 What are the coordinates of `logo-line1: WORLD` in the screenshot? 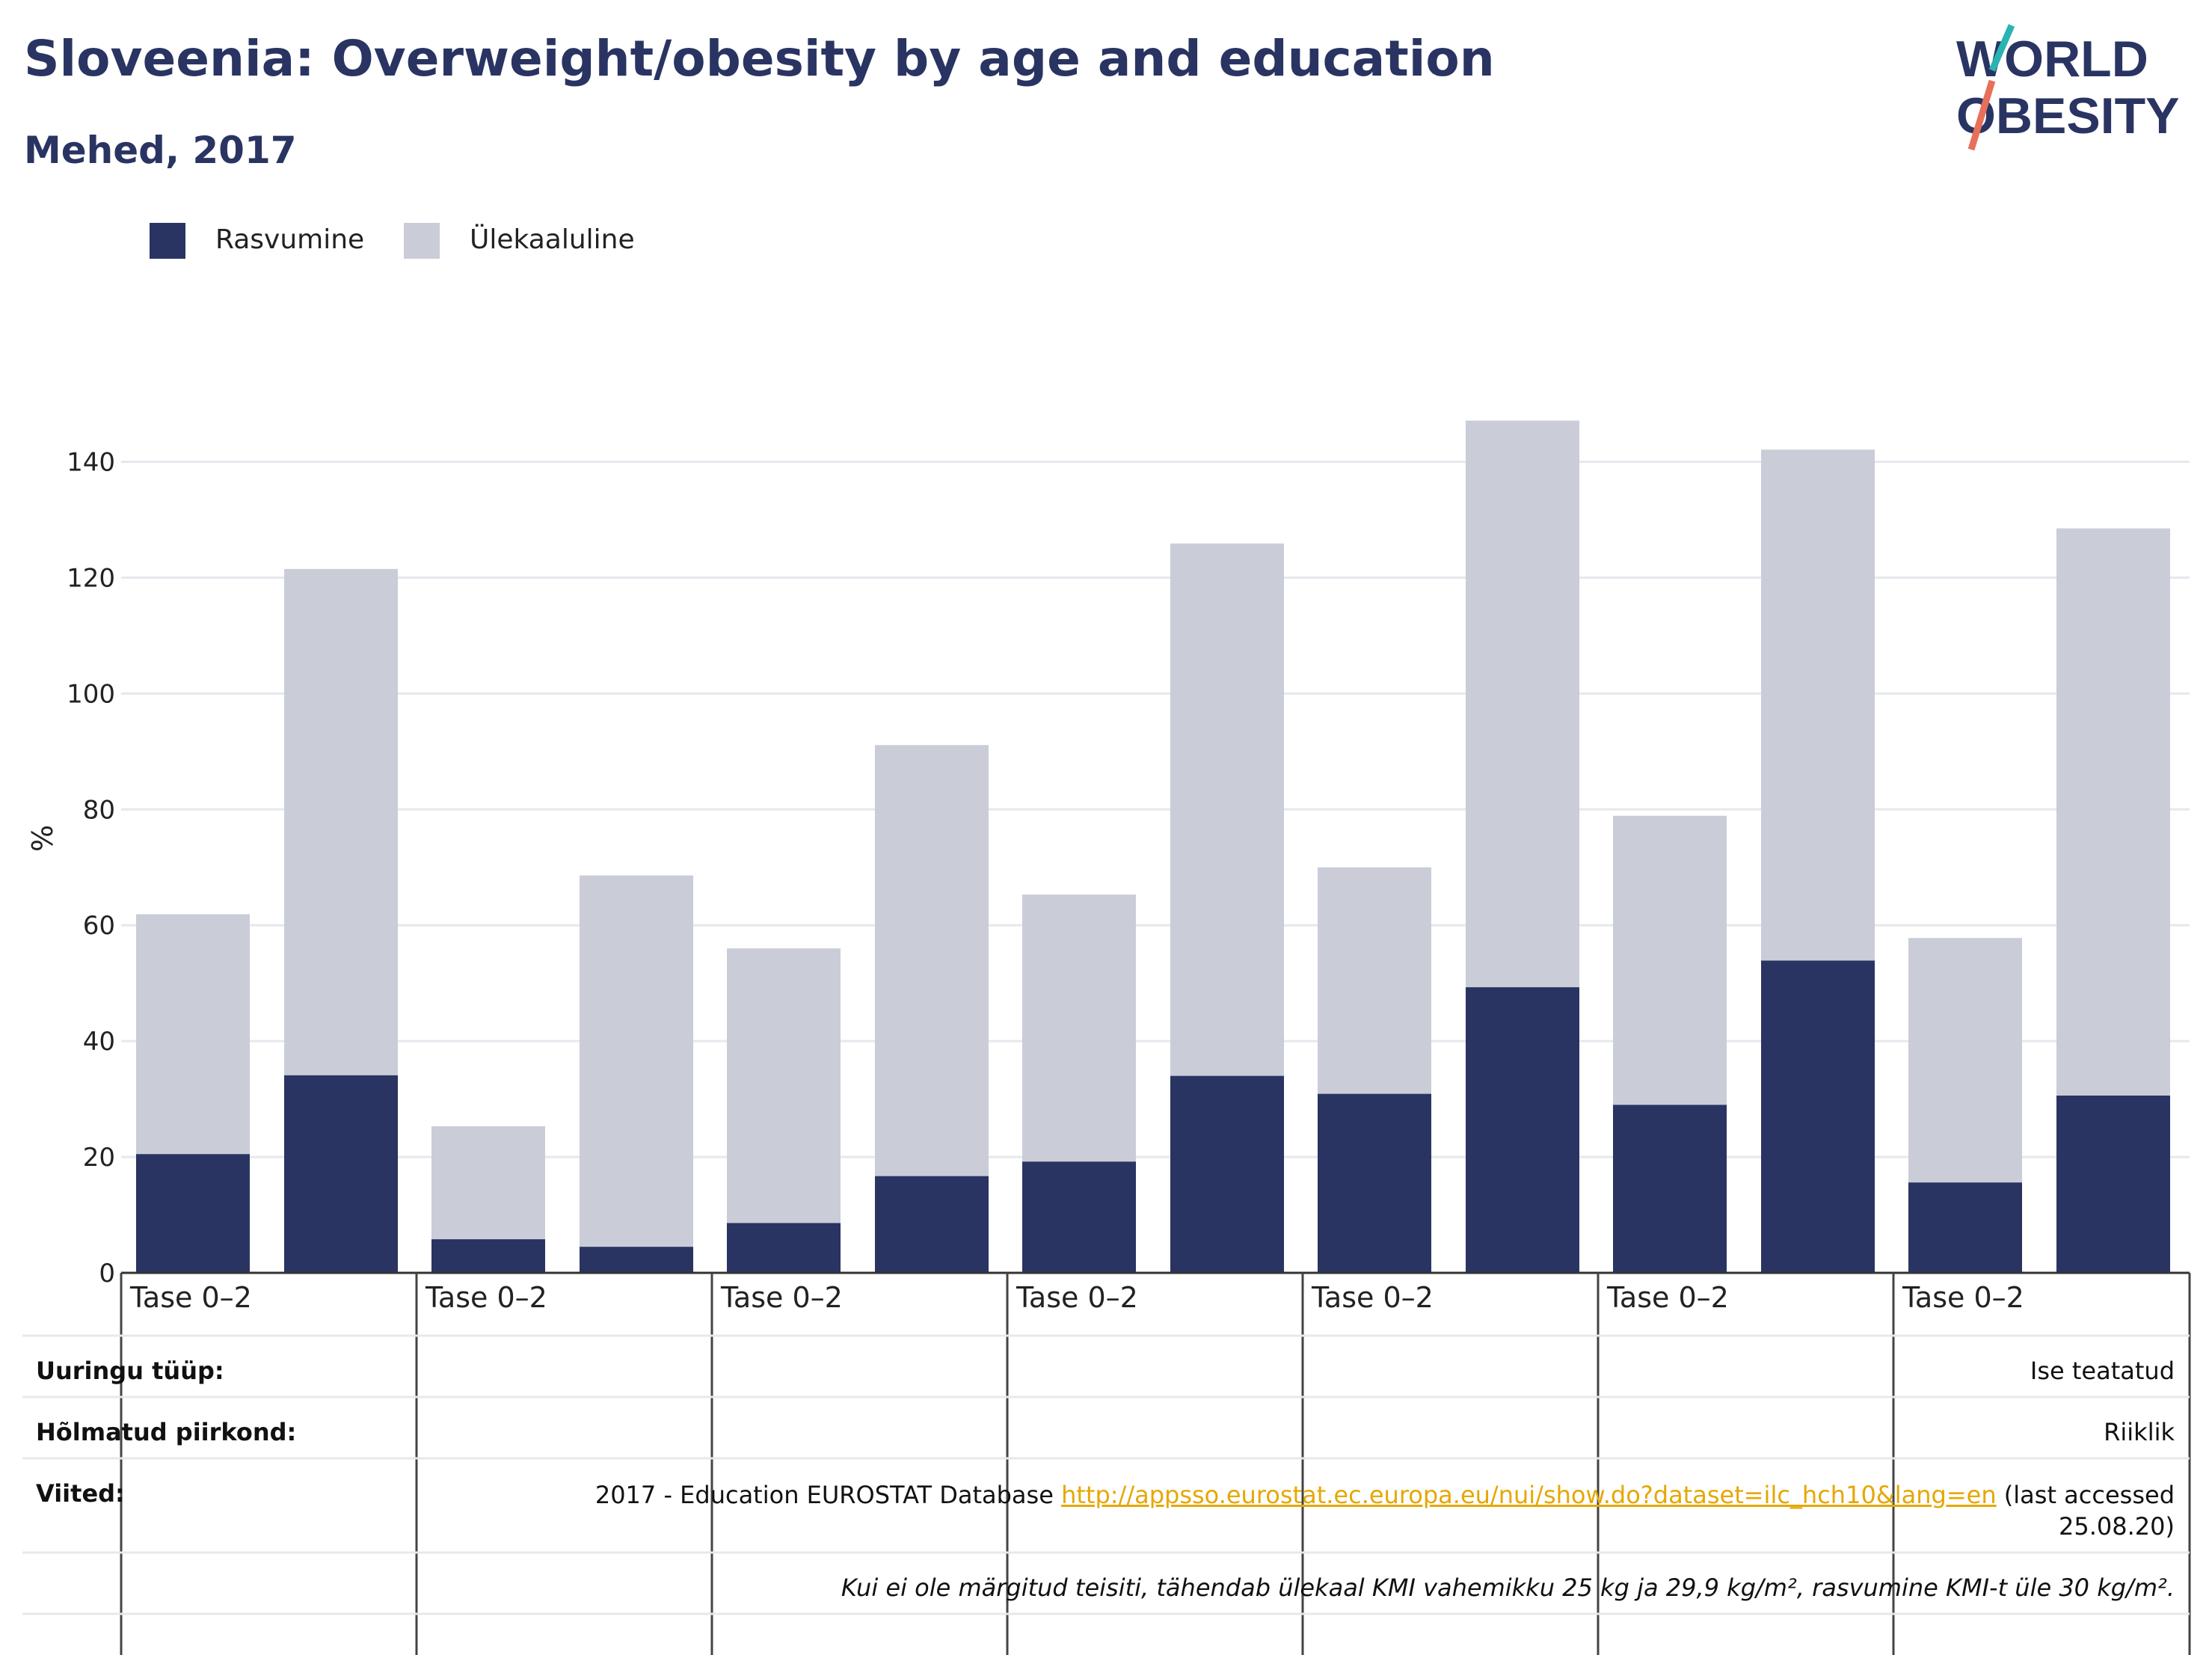 It's located at (2052, 59).